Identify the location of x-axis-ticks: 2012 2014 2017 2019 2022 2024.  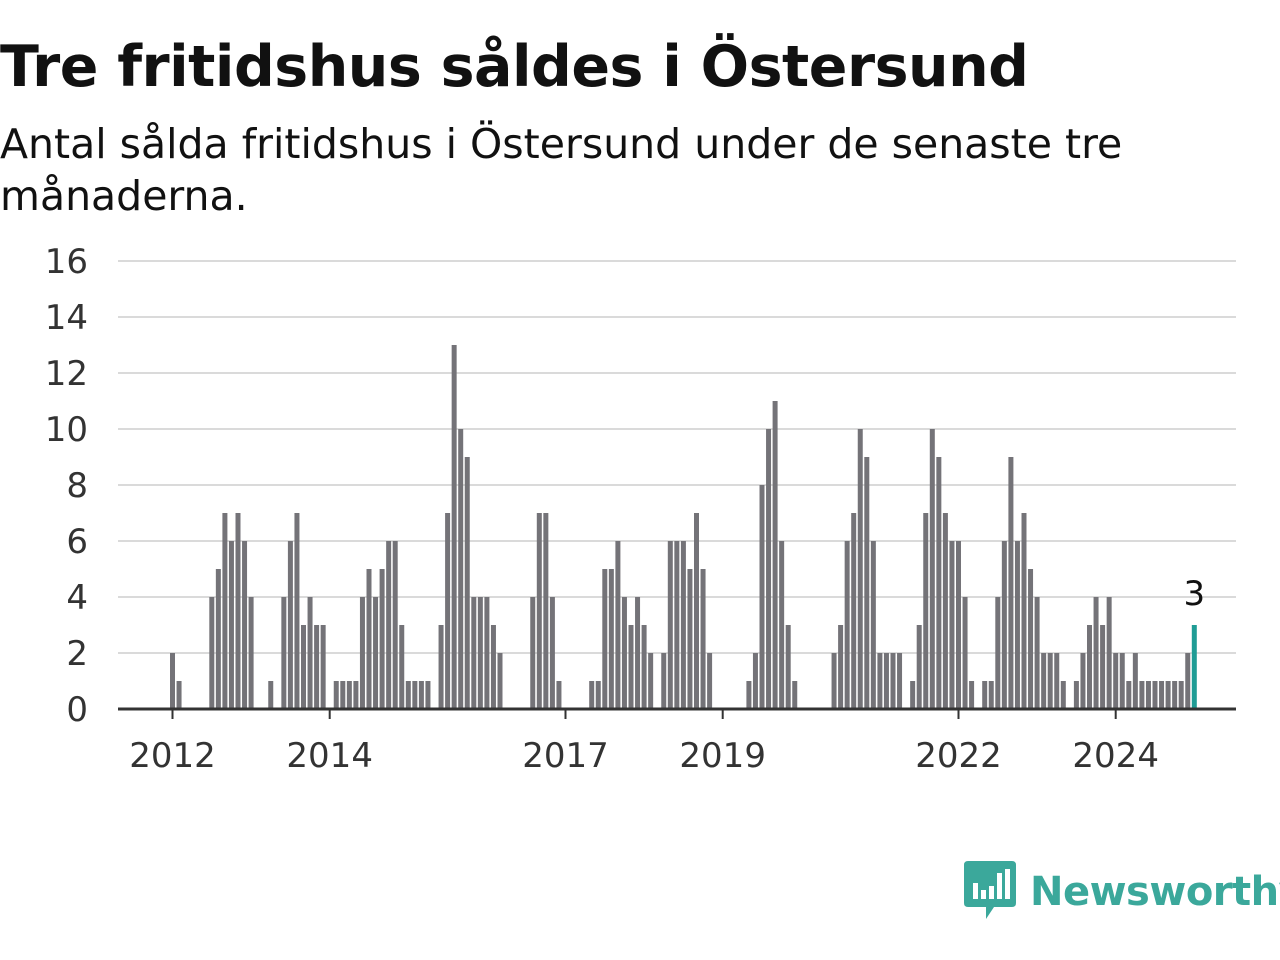
(644, 756).